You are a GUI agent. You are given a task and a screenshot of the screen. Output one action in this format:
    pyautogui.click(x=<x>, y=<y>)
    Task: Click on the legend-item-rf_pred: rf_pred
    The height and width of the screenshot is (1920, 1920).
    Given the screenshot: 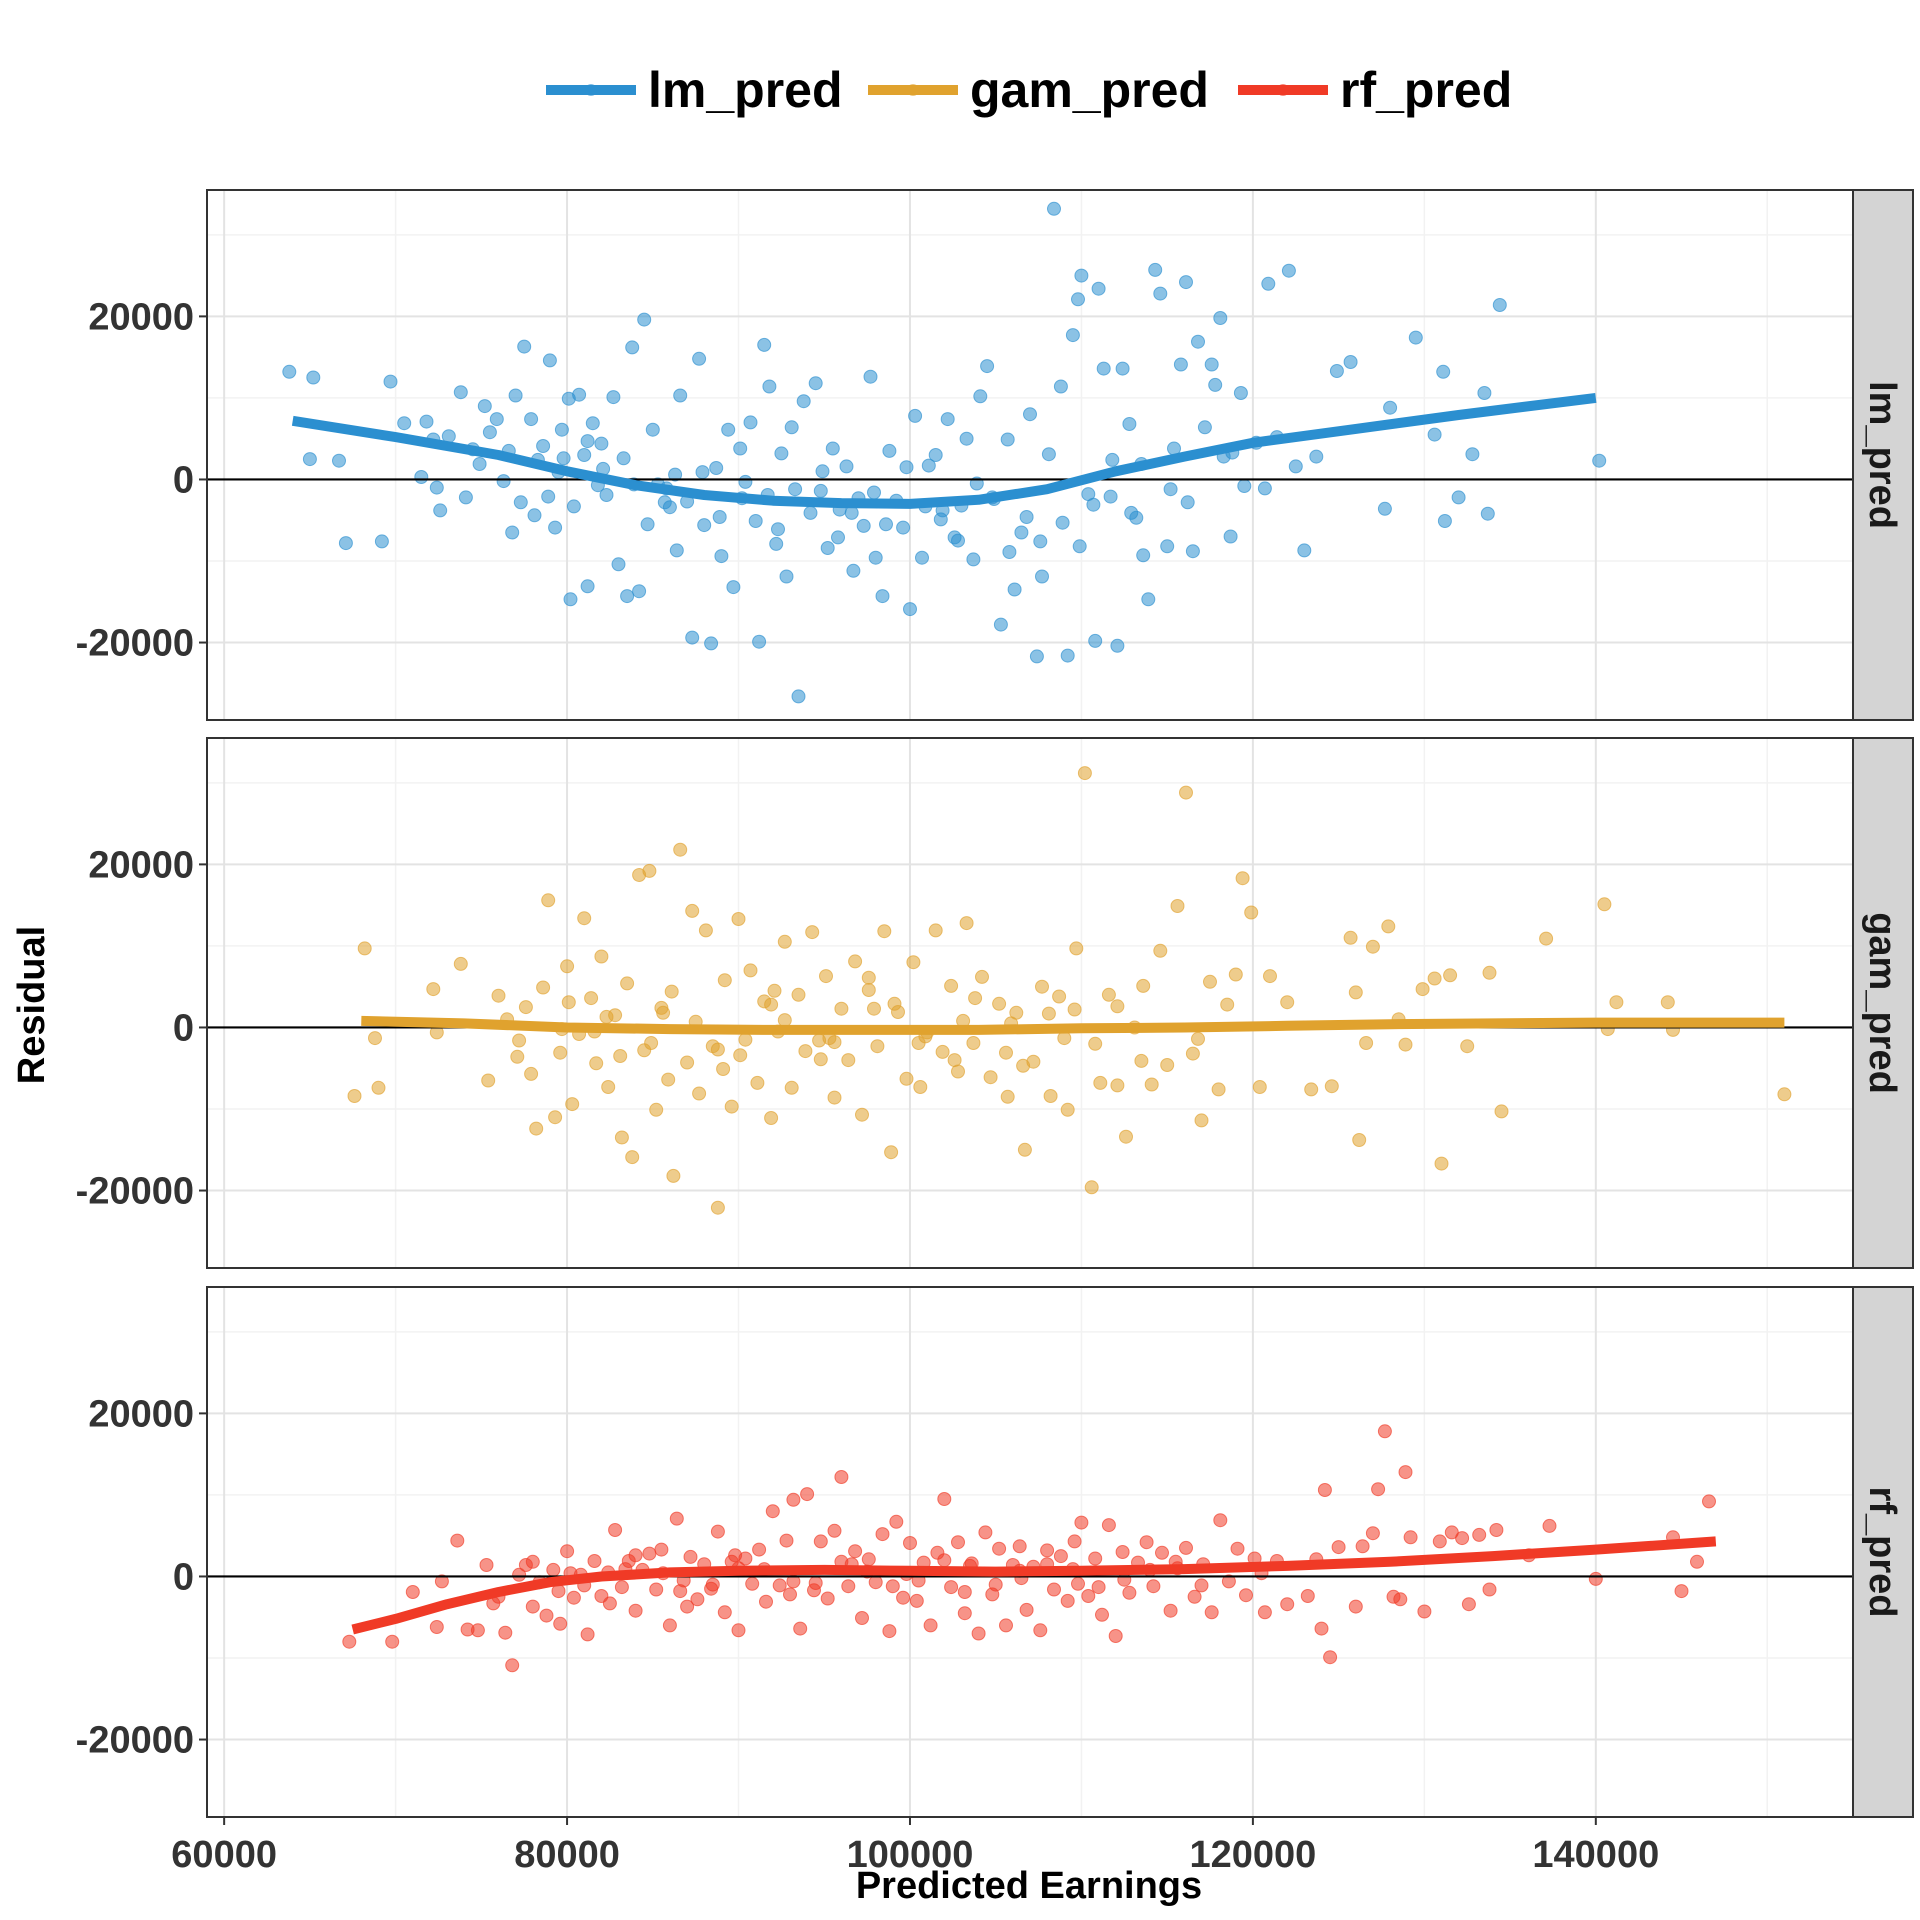 What is the action you would take?
    pyautogui.click(x=1375, y=90)
    